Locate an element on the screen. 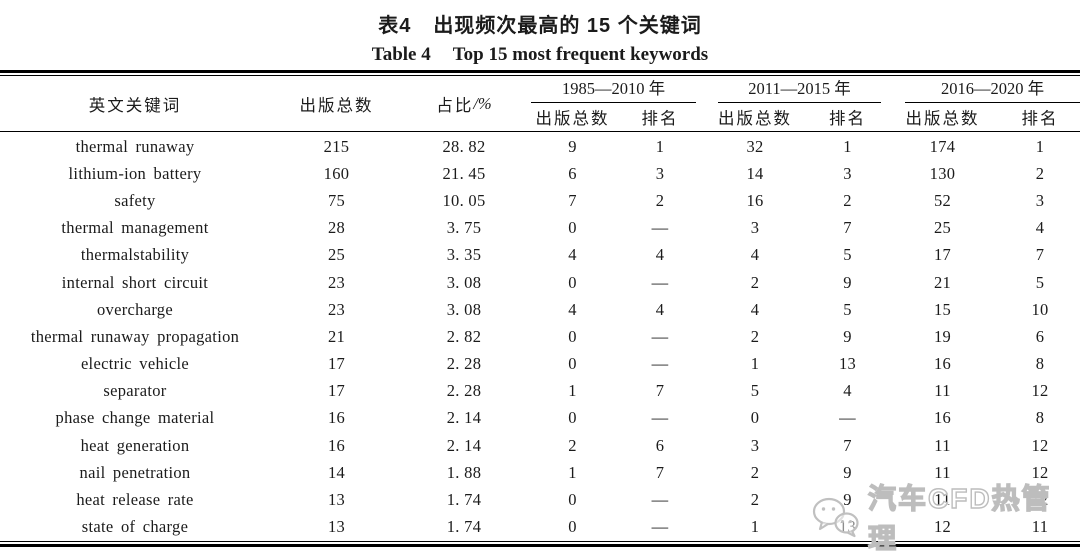 Image resolution: width=1080 pixels, height=558 pixels. table-row: electric vehicle 17 2. 28 0 — 1 13 16 8 is located at coordinates (540, 364).